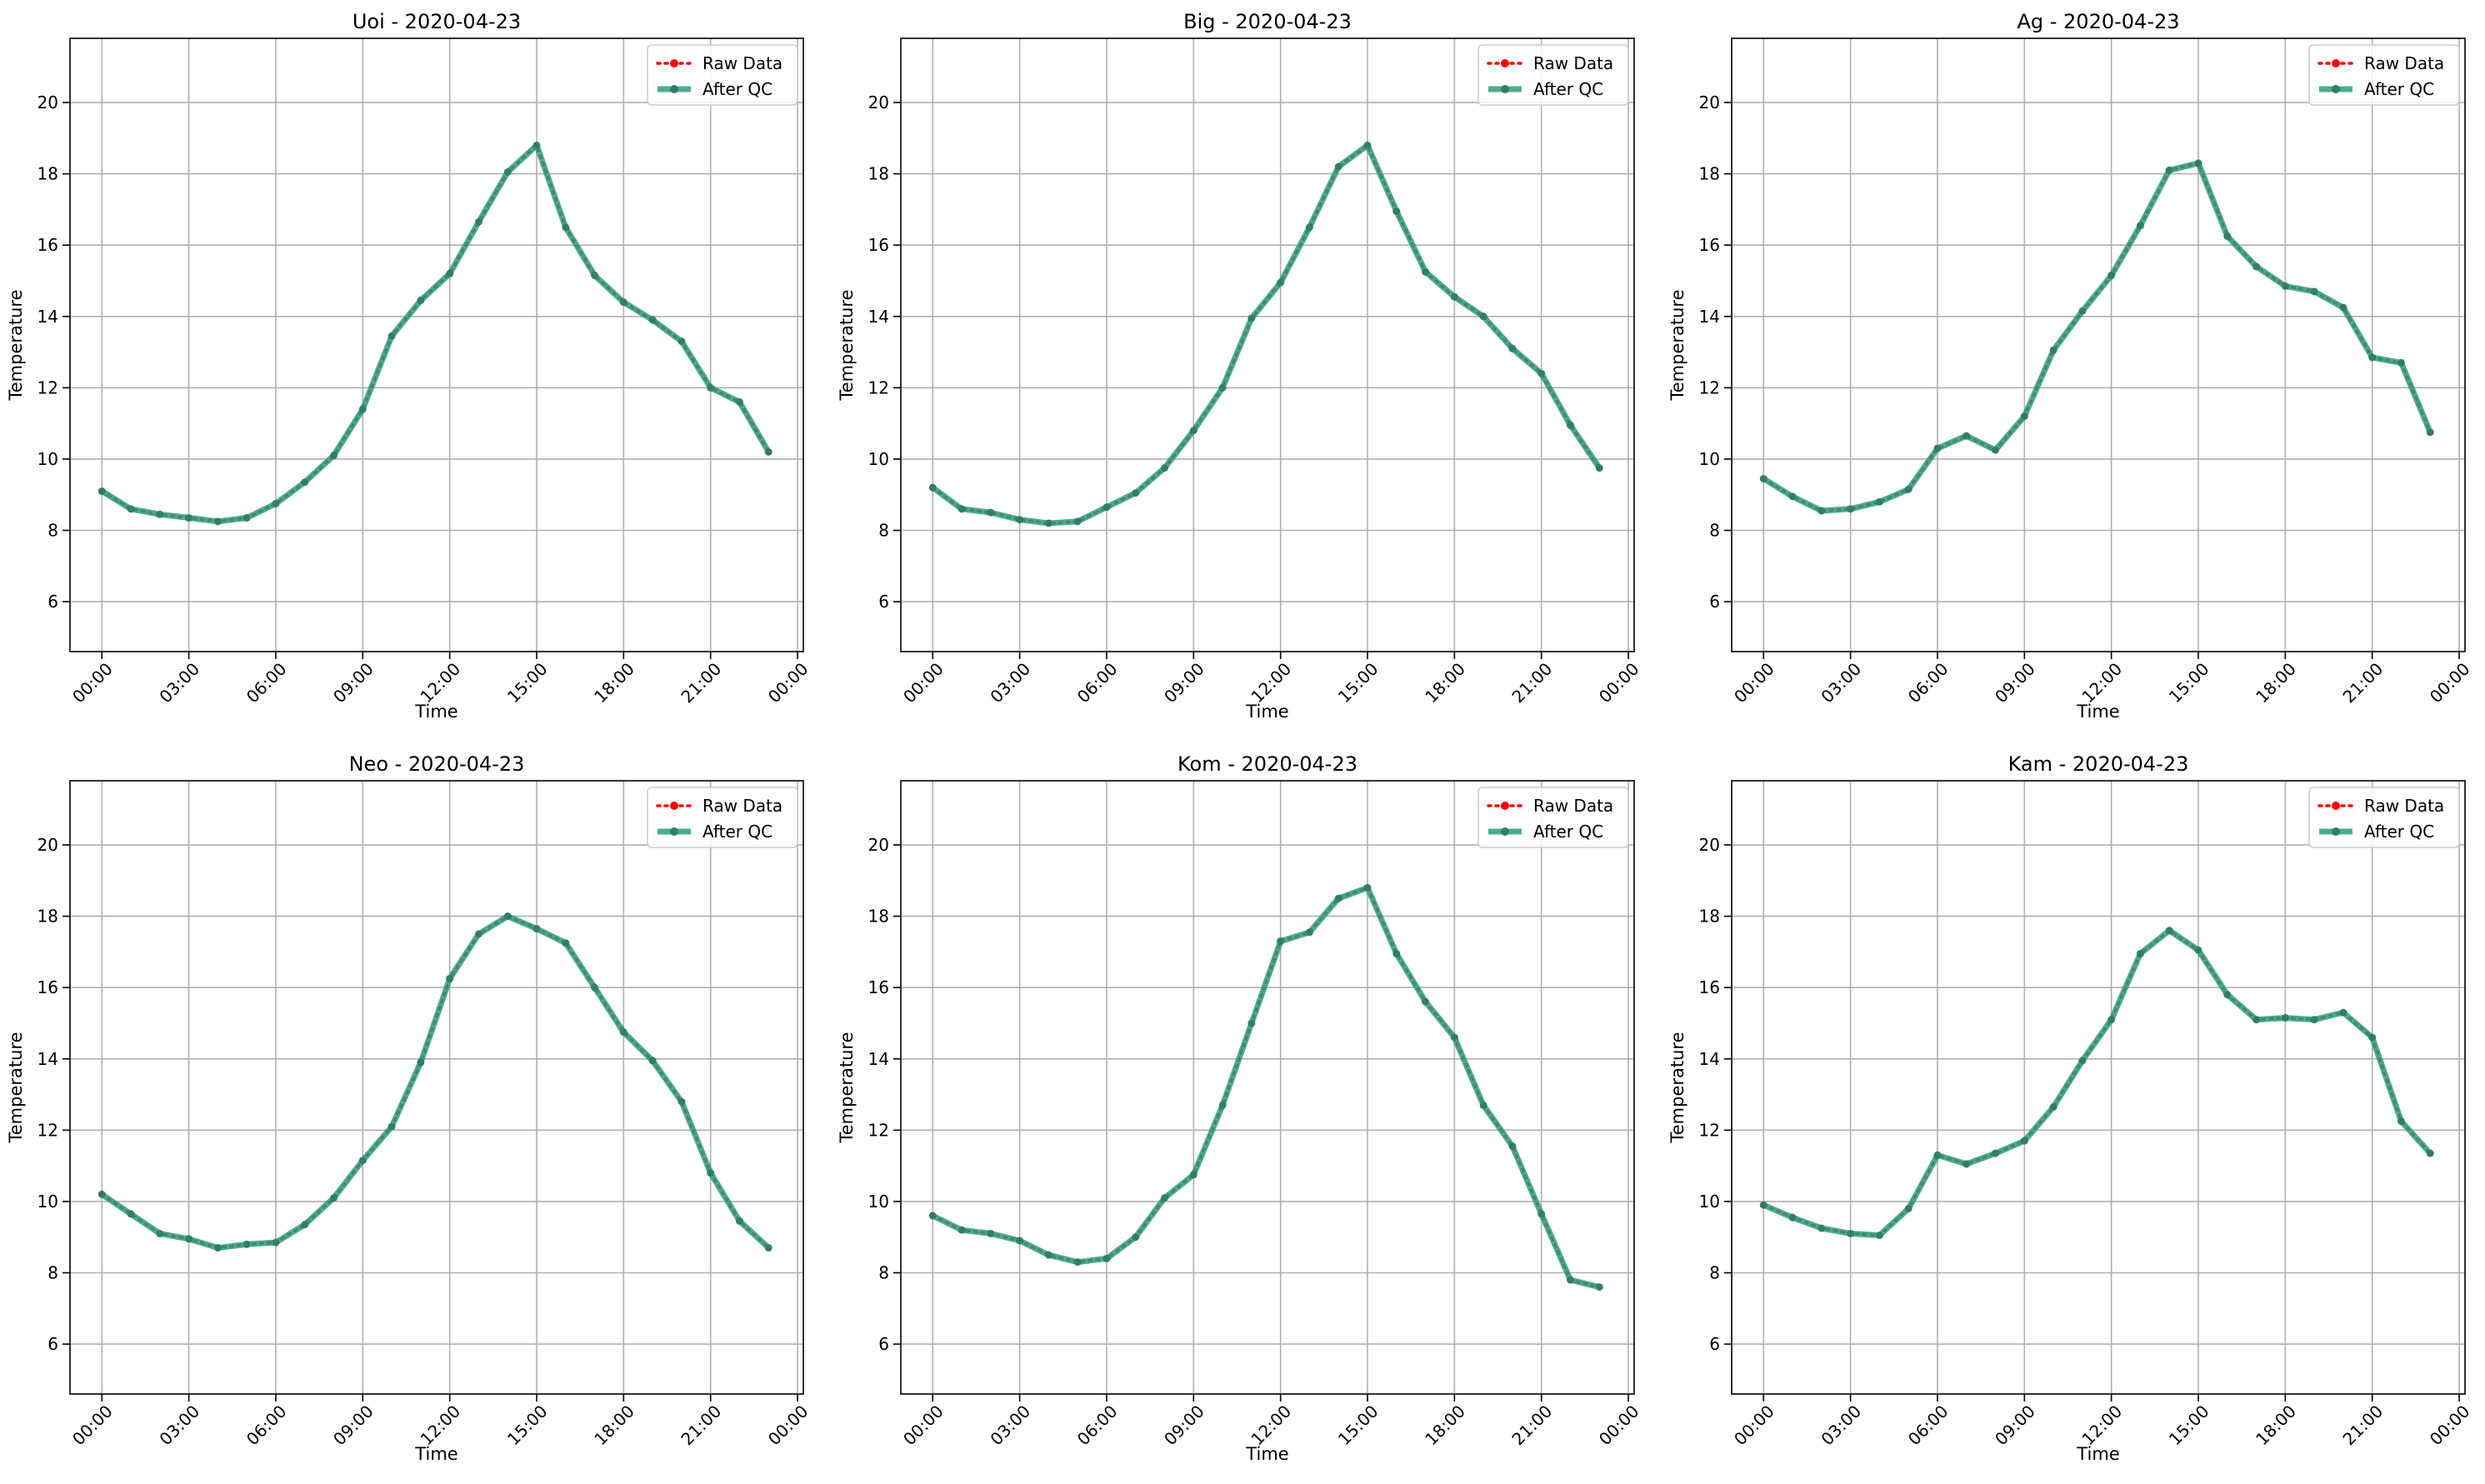 The image size is (2485, 1484). I want to click on series-line-after-qc, so click(2097, 1083).